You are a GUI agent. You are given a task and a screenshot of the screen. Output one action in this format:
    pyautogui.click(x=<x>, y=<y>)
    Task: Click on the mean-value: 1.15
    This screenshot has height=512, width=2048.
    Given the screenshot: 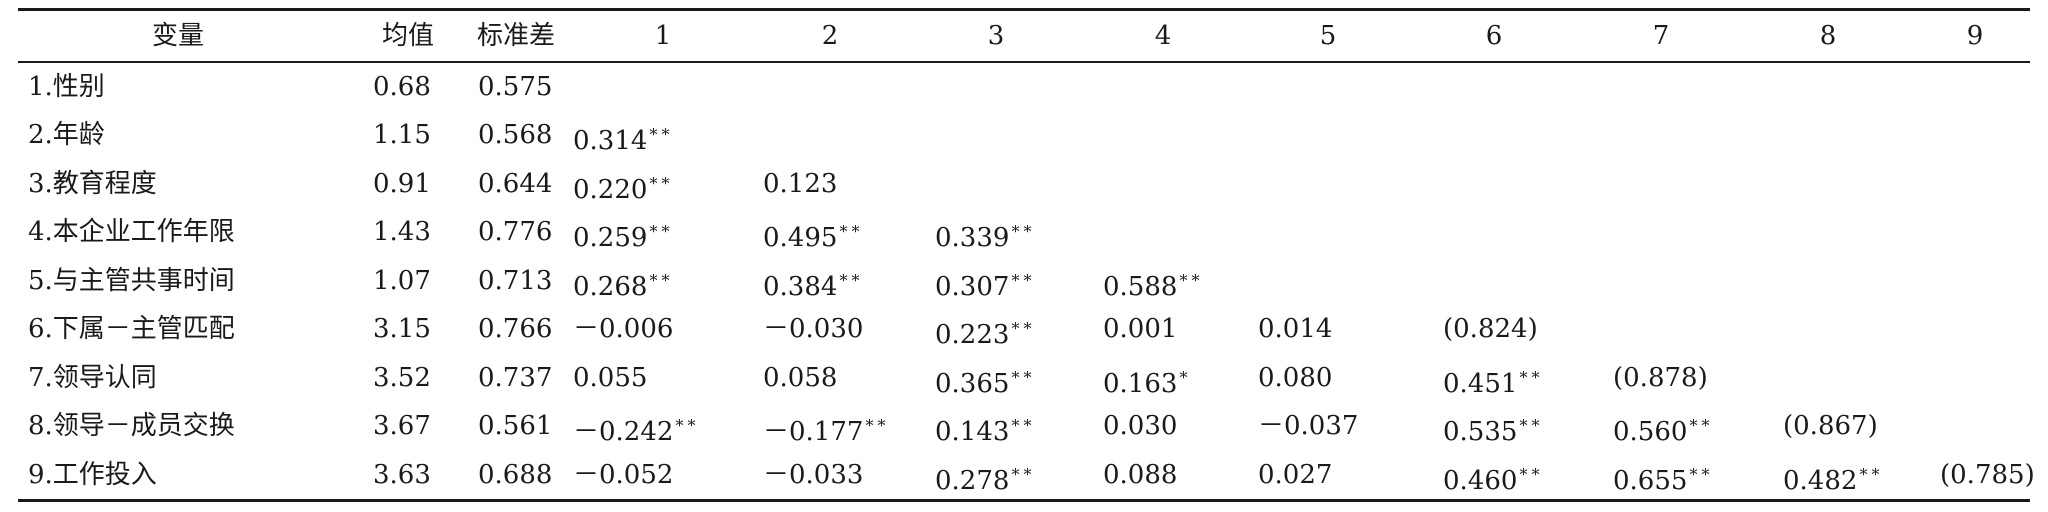 What is the action you would take?
    pyautogui.click(x=402, y=135)
    